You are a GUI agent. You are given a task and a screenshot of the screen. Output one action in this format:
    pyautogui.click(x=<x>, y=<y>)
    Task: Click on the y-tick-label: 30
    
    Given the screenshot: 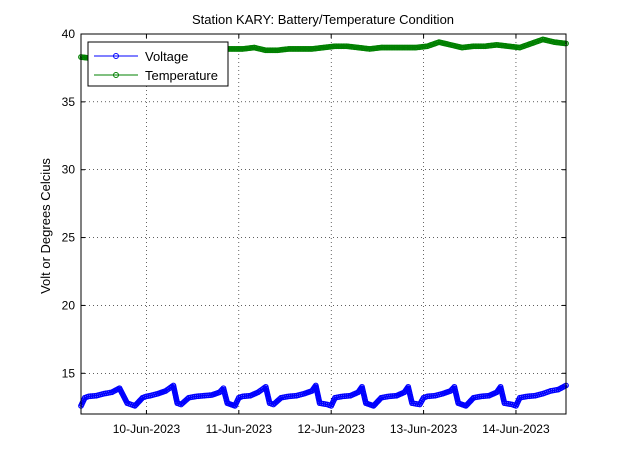 What is the action you would take?
    pyautogui.click(x=69, y=170)
    